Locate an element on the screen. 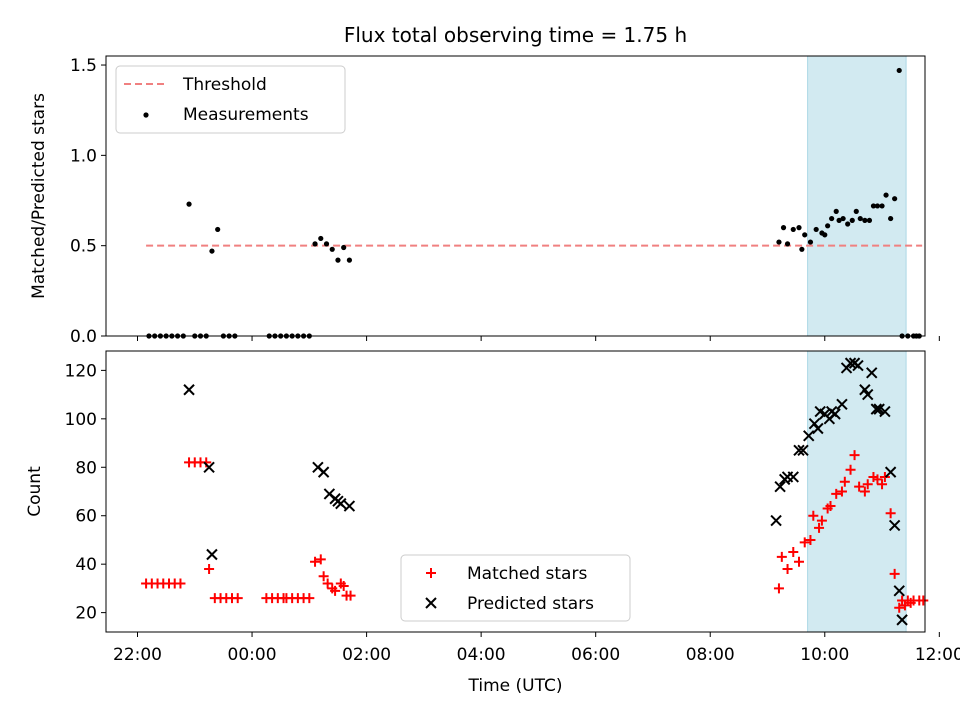  legend-matched-swatch is located at coordinates (431, 573).